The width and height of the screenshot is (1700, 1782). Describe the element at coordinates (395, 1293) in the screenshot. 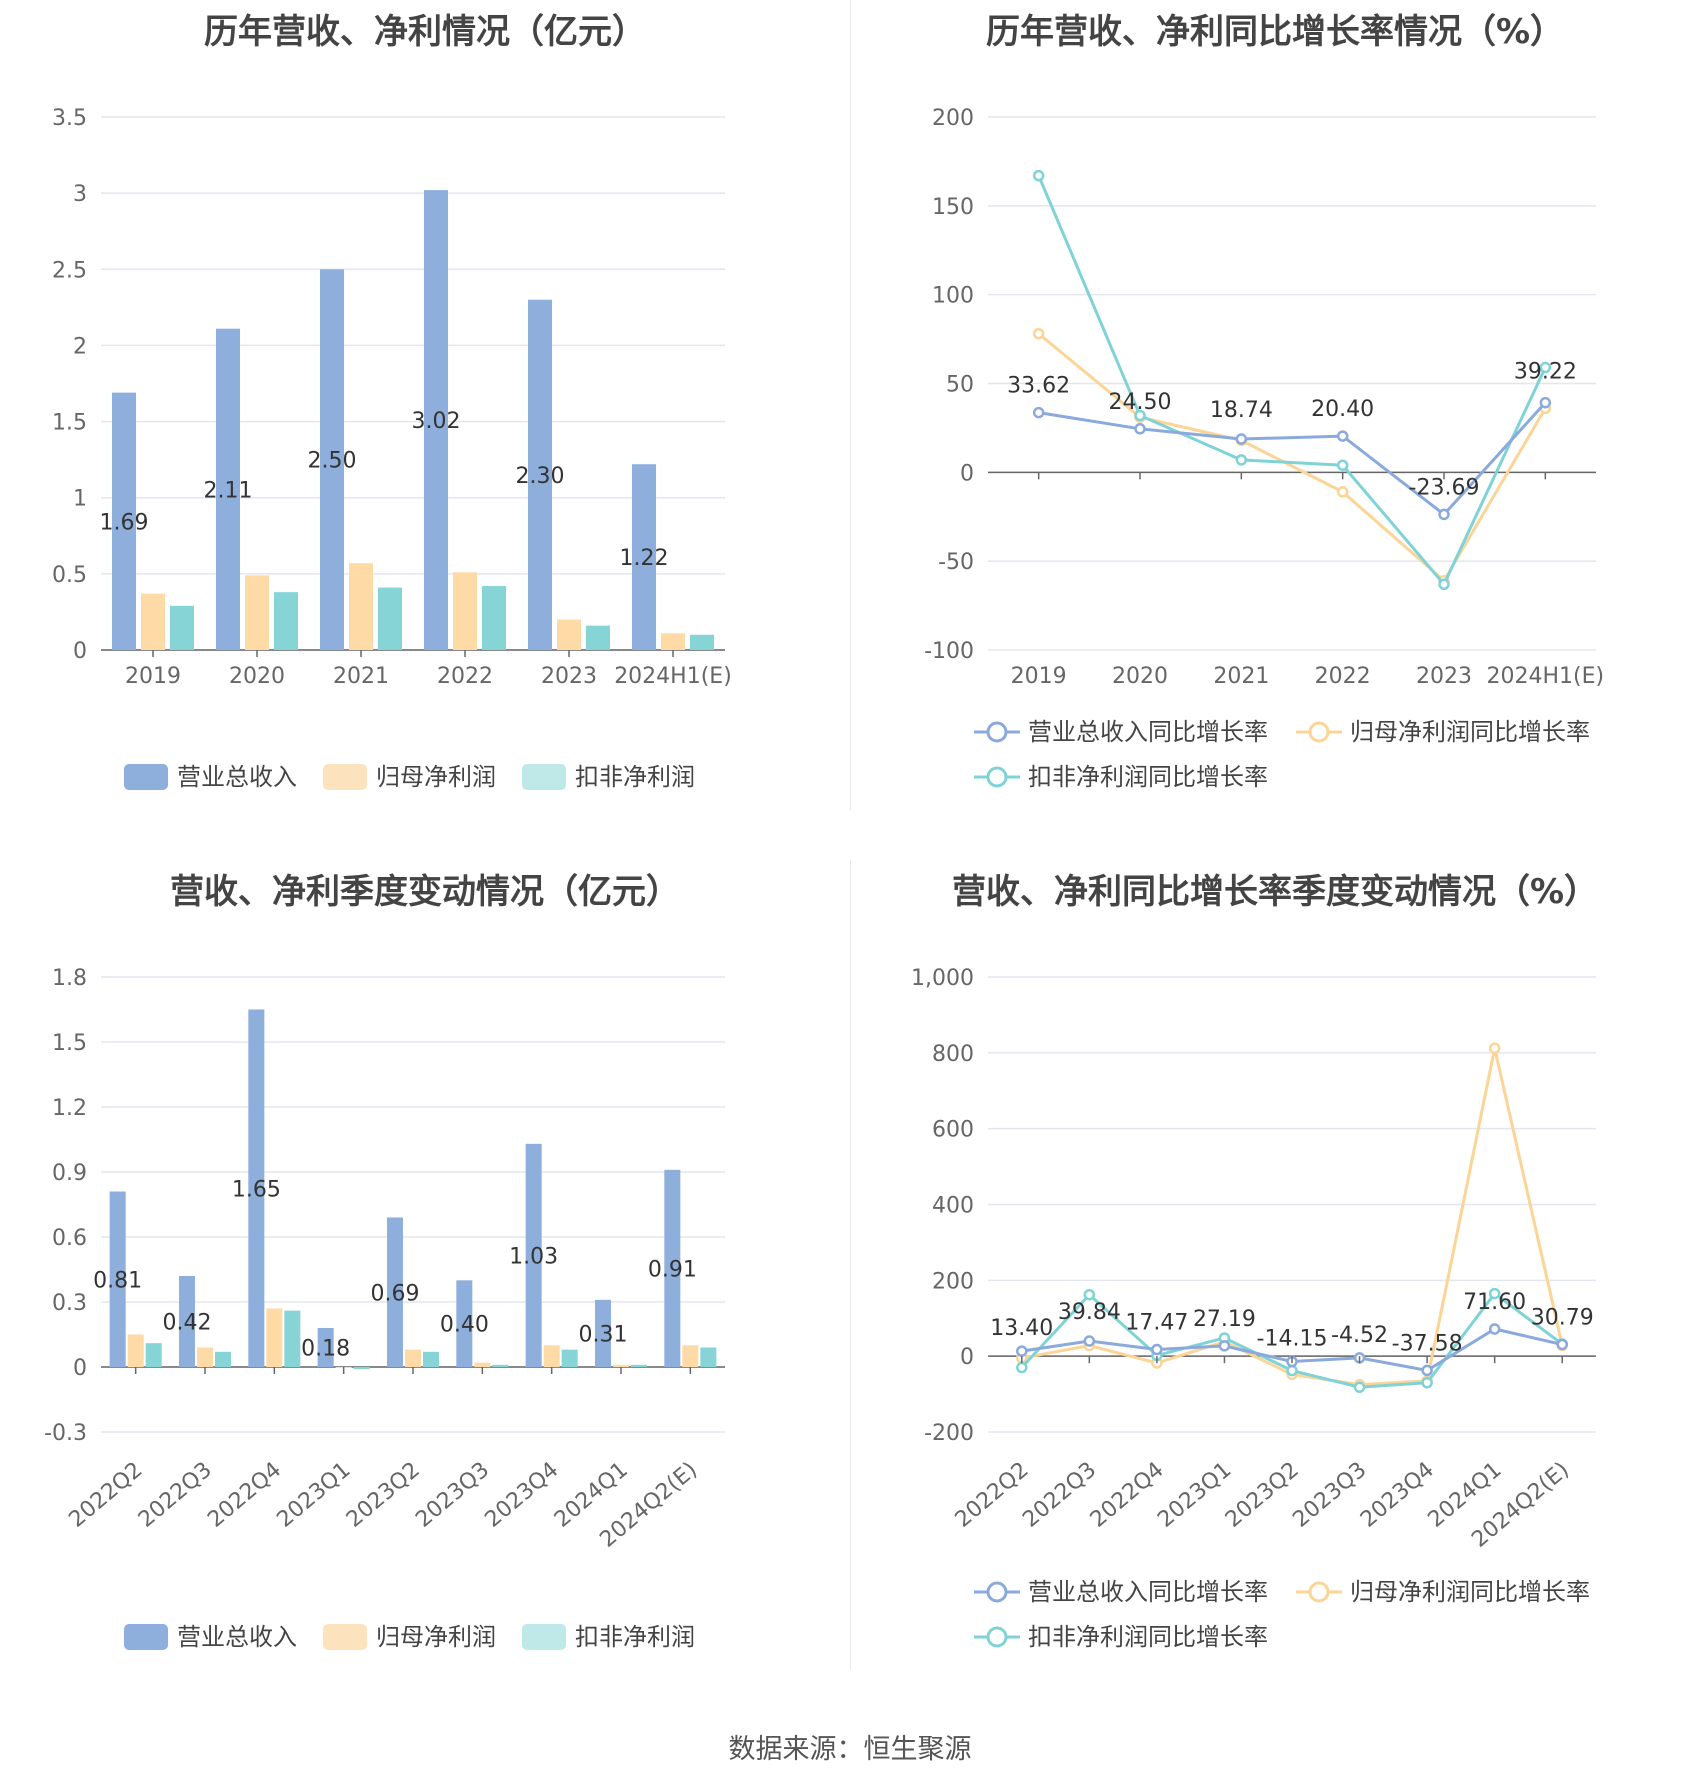

I see `data-label: 0.69` at that location.